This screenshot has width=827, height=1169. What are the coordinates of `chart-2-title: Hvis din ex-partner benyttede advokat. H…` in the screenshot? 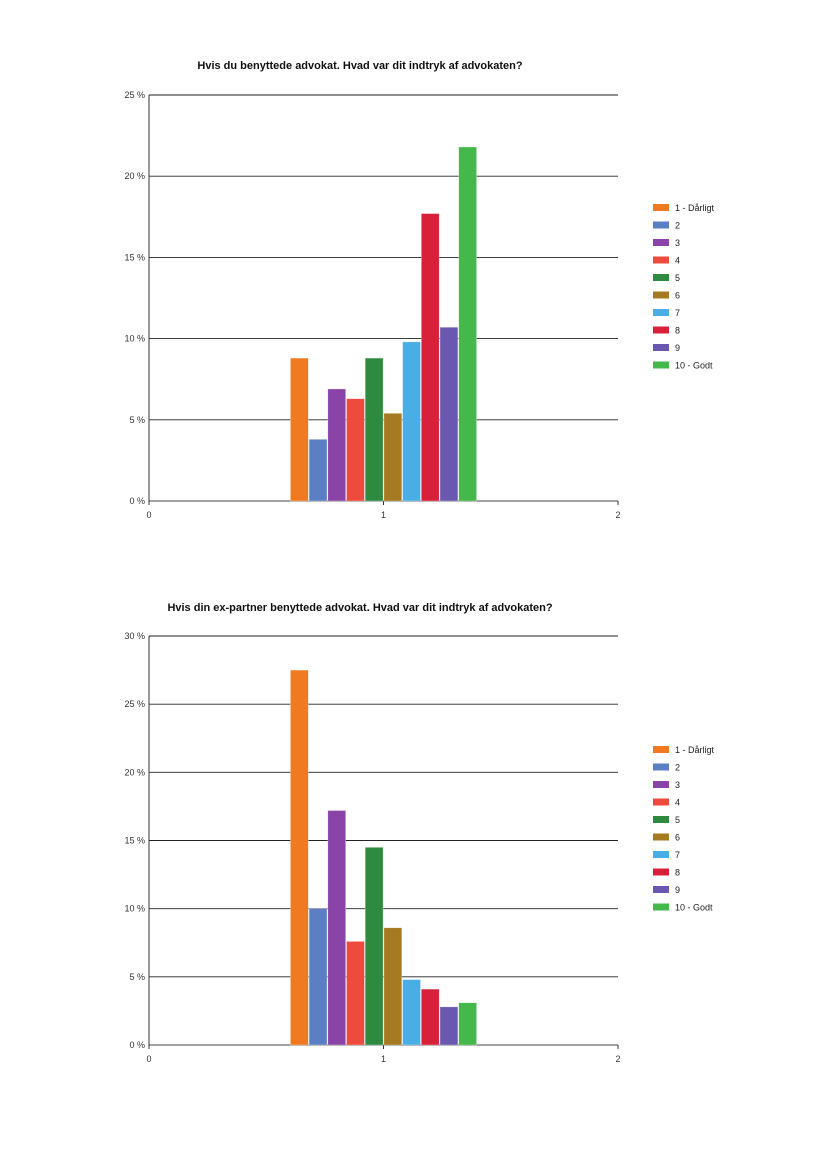 It's located at (360, 608).